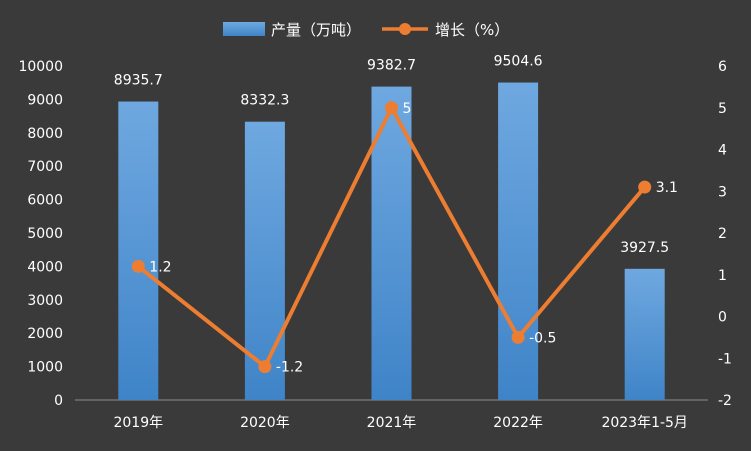 This screenshot has height=451, width=751. What do you see at coordinates (405, 29) in the screenshot?
I see `legend-line-marker` at bounding box center [405, 29].